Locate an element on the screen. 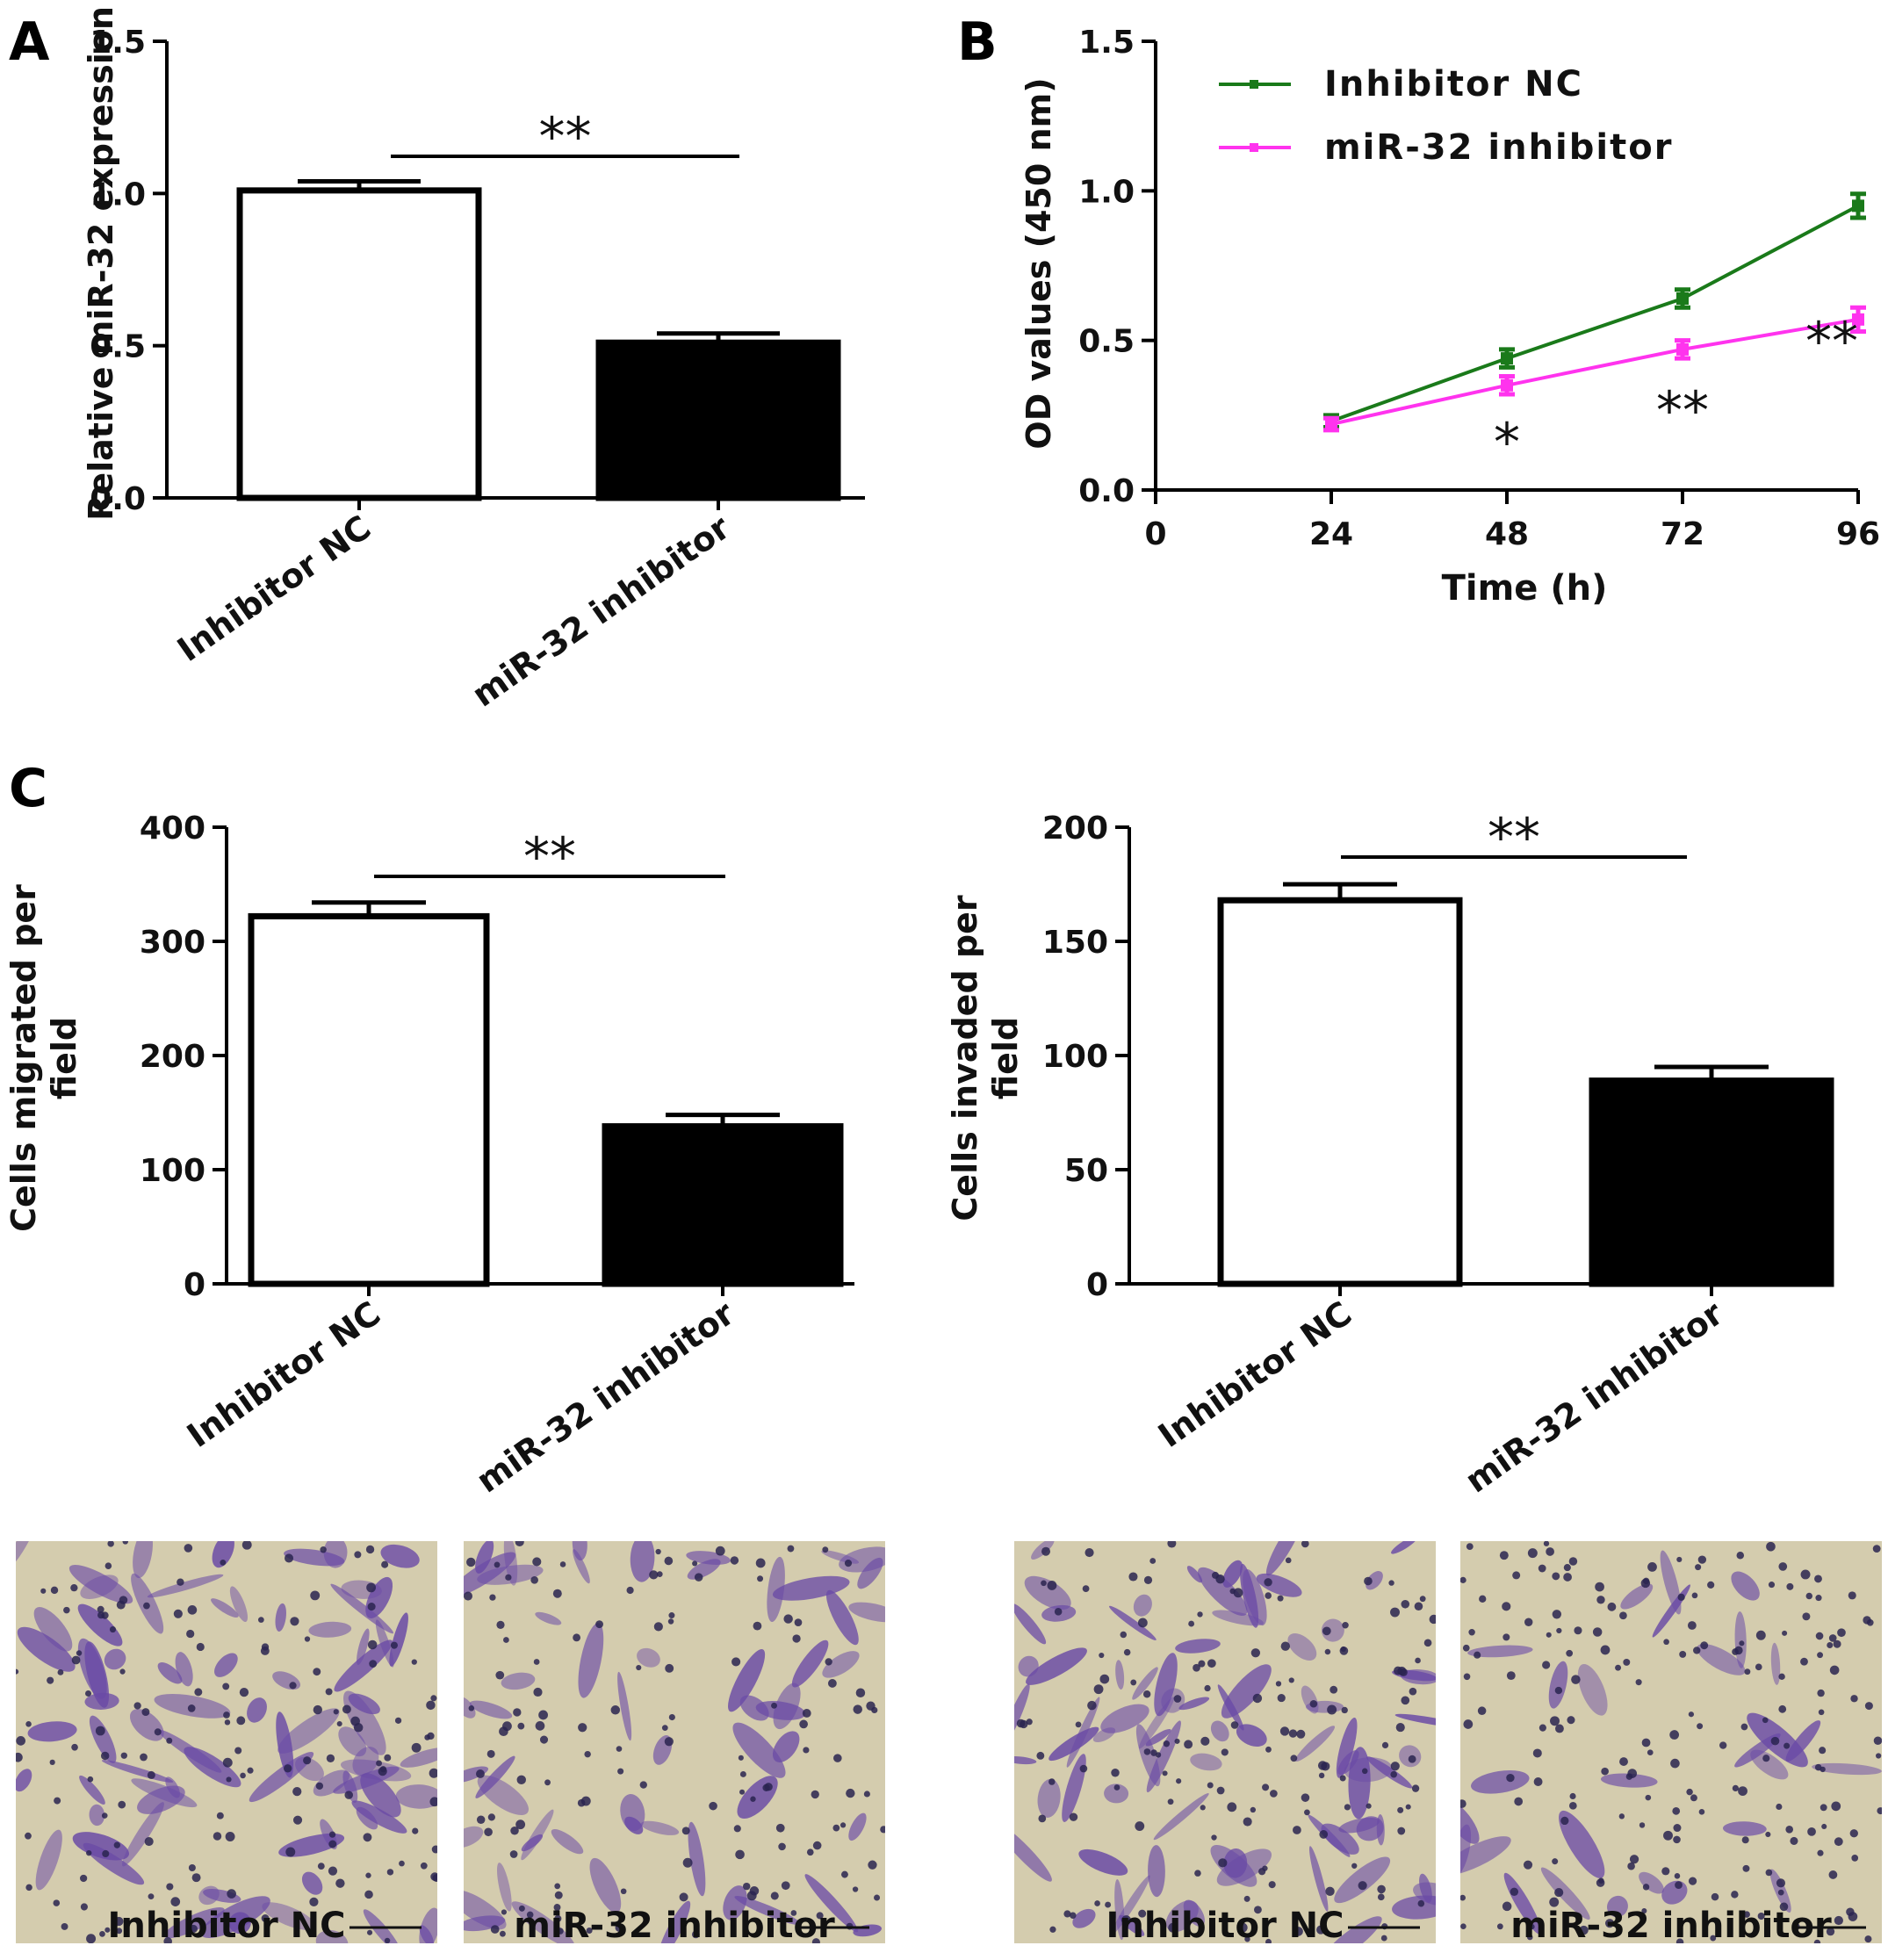 The image size is (1888, 1960). x-tick-label: 48 is located at coordinates (1507, 534).